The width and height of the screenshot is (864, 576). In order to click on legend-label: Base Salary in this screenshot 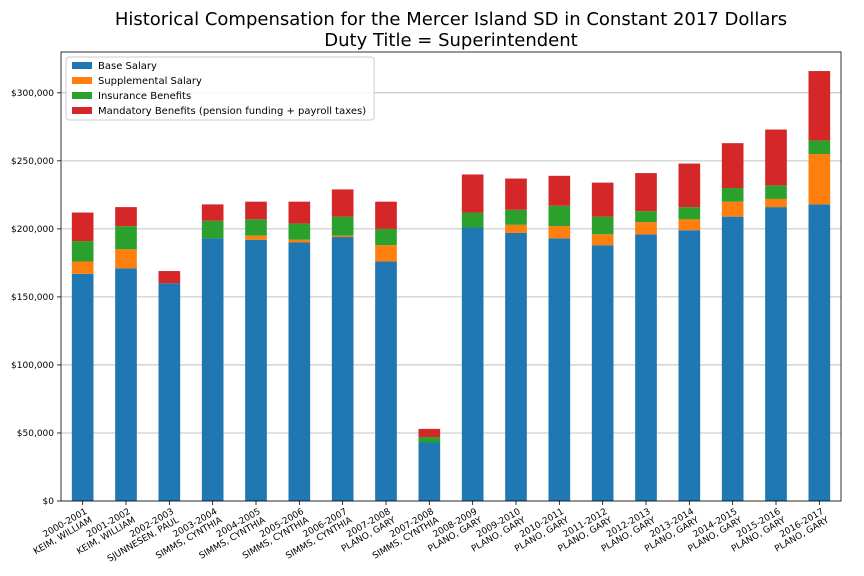, I will do `click(127, 66)`.